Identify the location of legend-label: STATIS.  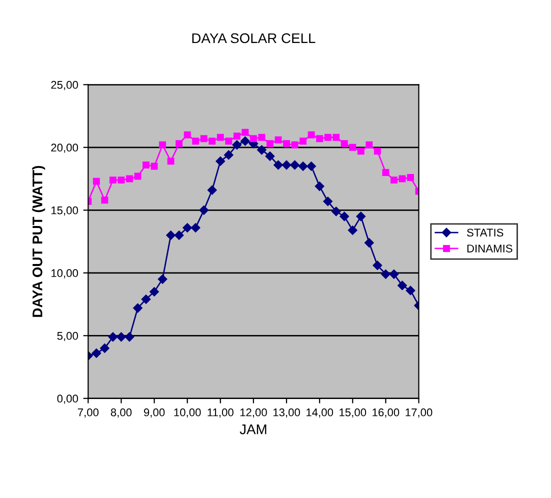
(485, 232).